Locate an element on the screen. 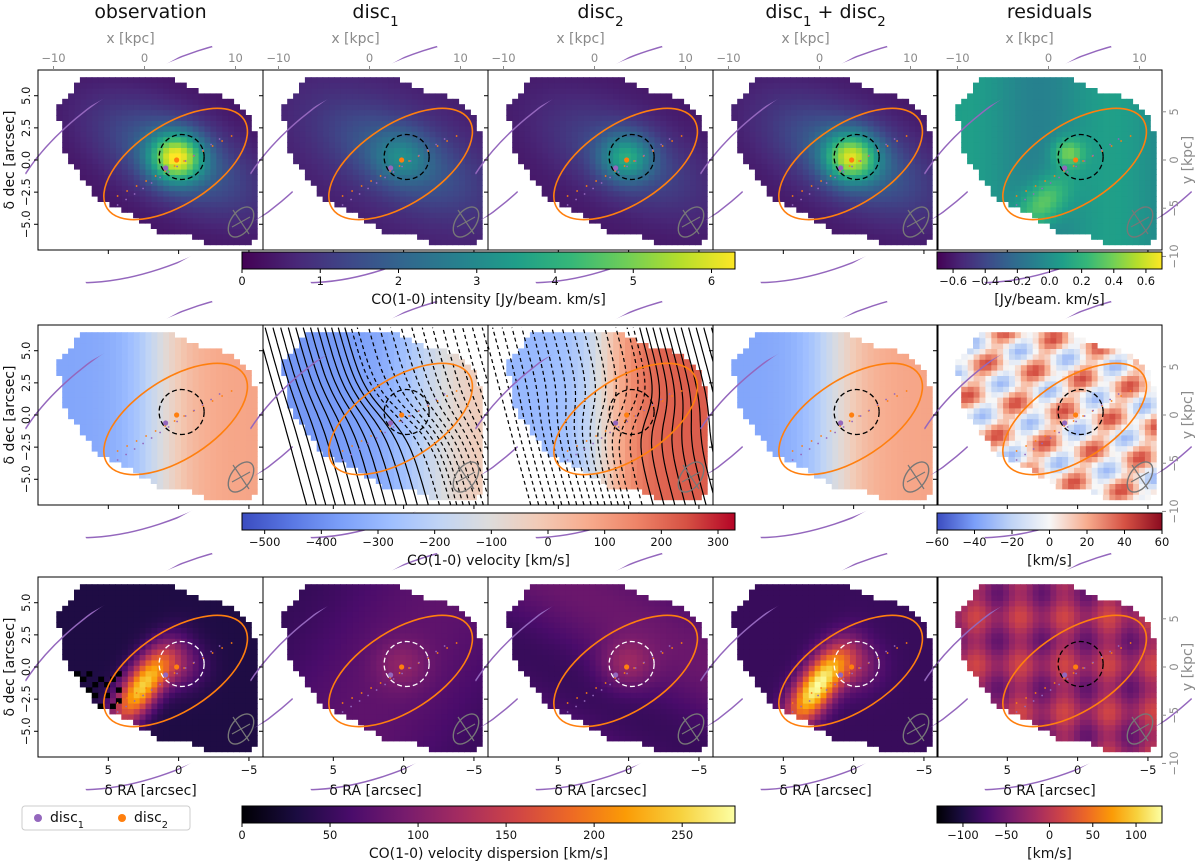  colorbar-tick-label: −300 is located at coordinates (378, 542).